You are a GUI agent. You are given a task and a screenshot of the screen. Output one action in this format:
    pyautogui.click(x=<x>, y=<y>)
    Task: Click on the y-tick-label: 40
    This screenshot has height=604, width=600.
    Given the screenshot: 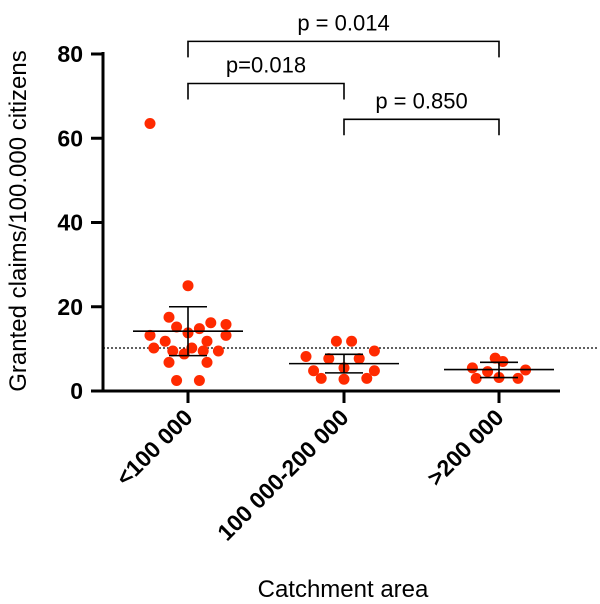 What is the action you would take?
    pyautogui.click(x=70, y=223)
    